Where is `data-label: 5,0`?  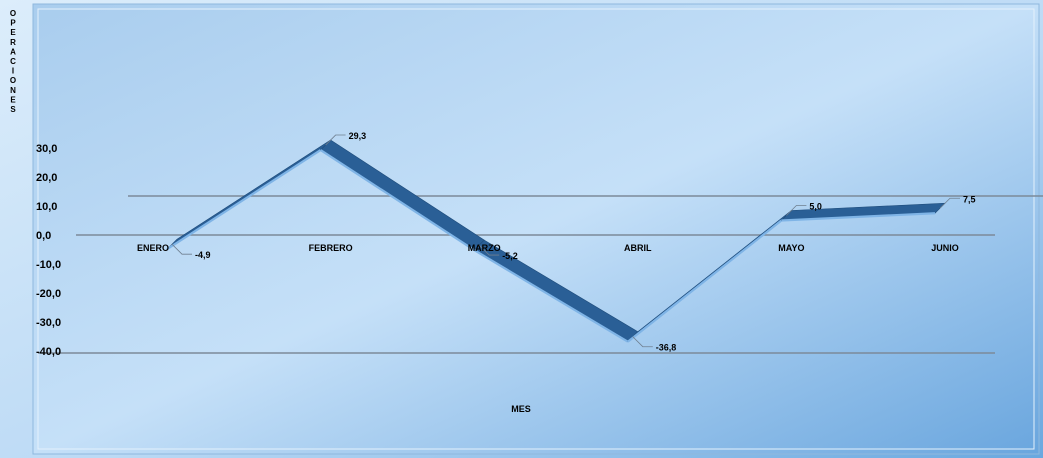 data-label: 5,0 is located at coordinates (815, 207).